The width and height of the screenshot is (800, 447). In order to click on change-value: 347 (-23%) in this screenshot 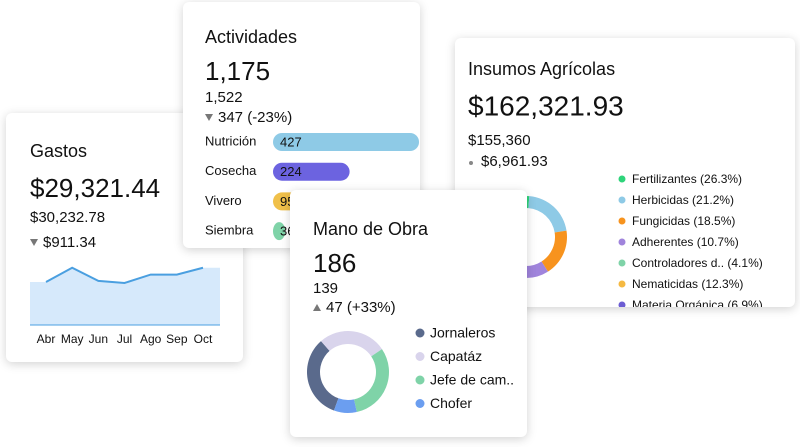, I will do `click(255, 117)`.